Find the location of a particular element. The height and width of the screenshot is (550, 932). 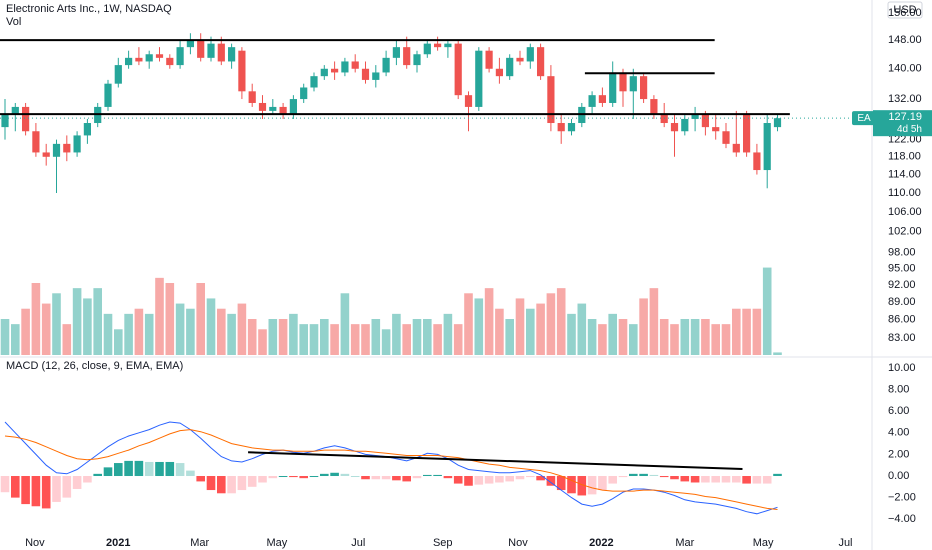

y-tick-label: 86.00 is located at coordinates (902, 320).